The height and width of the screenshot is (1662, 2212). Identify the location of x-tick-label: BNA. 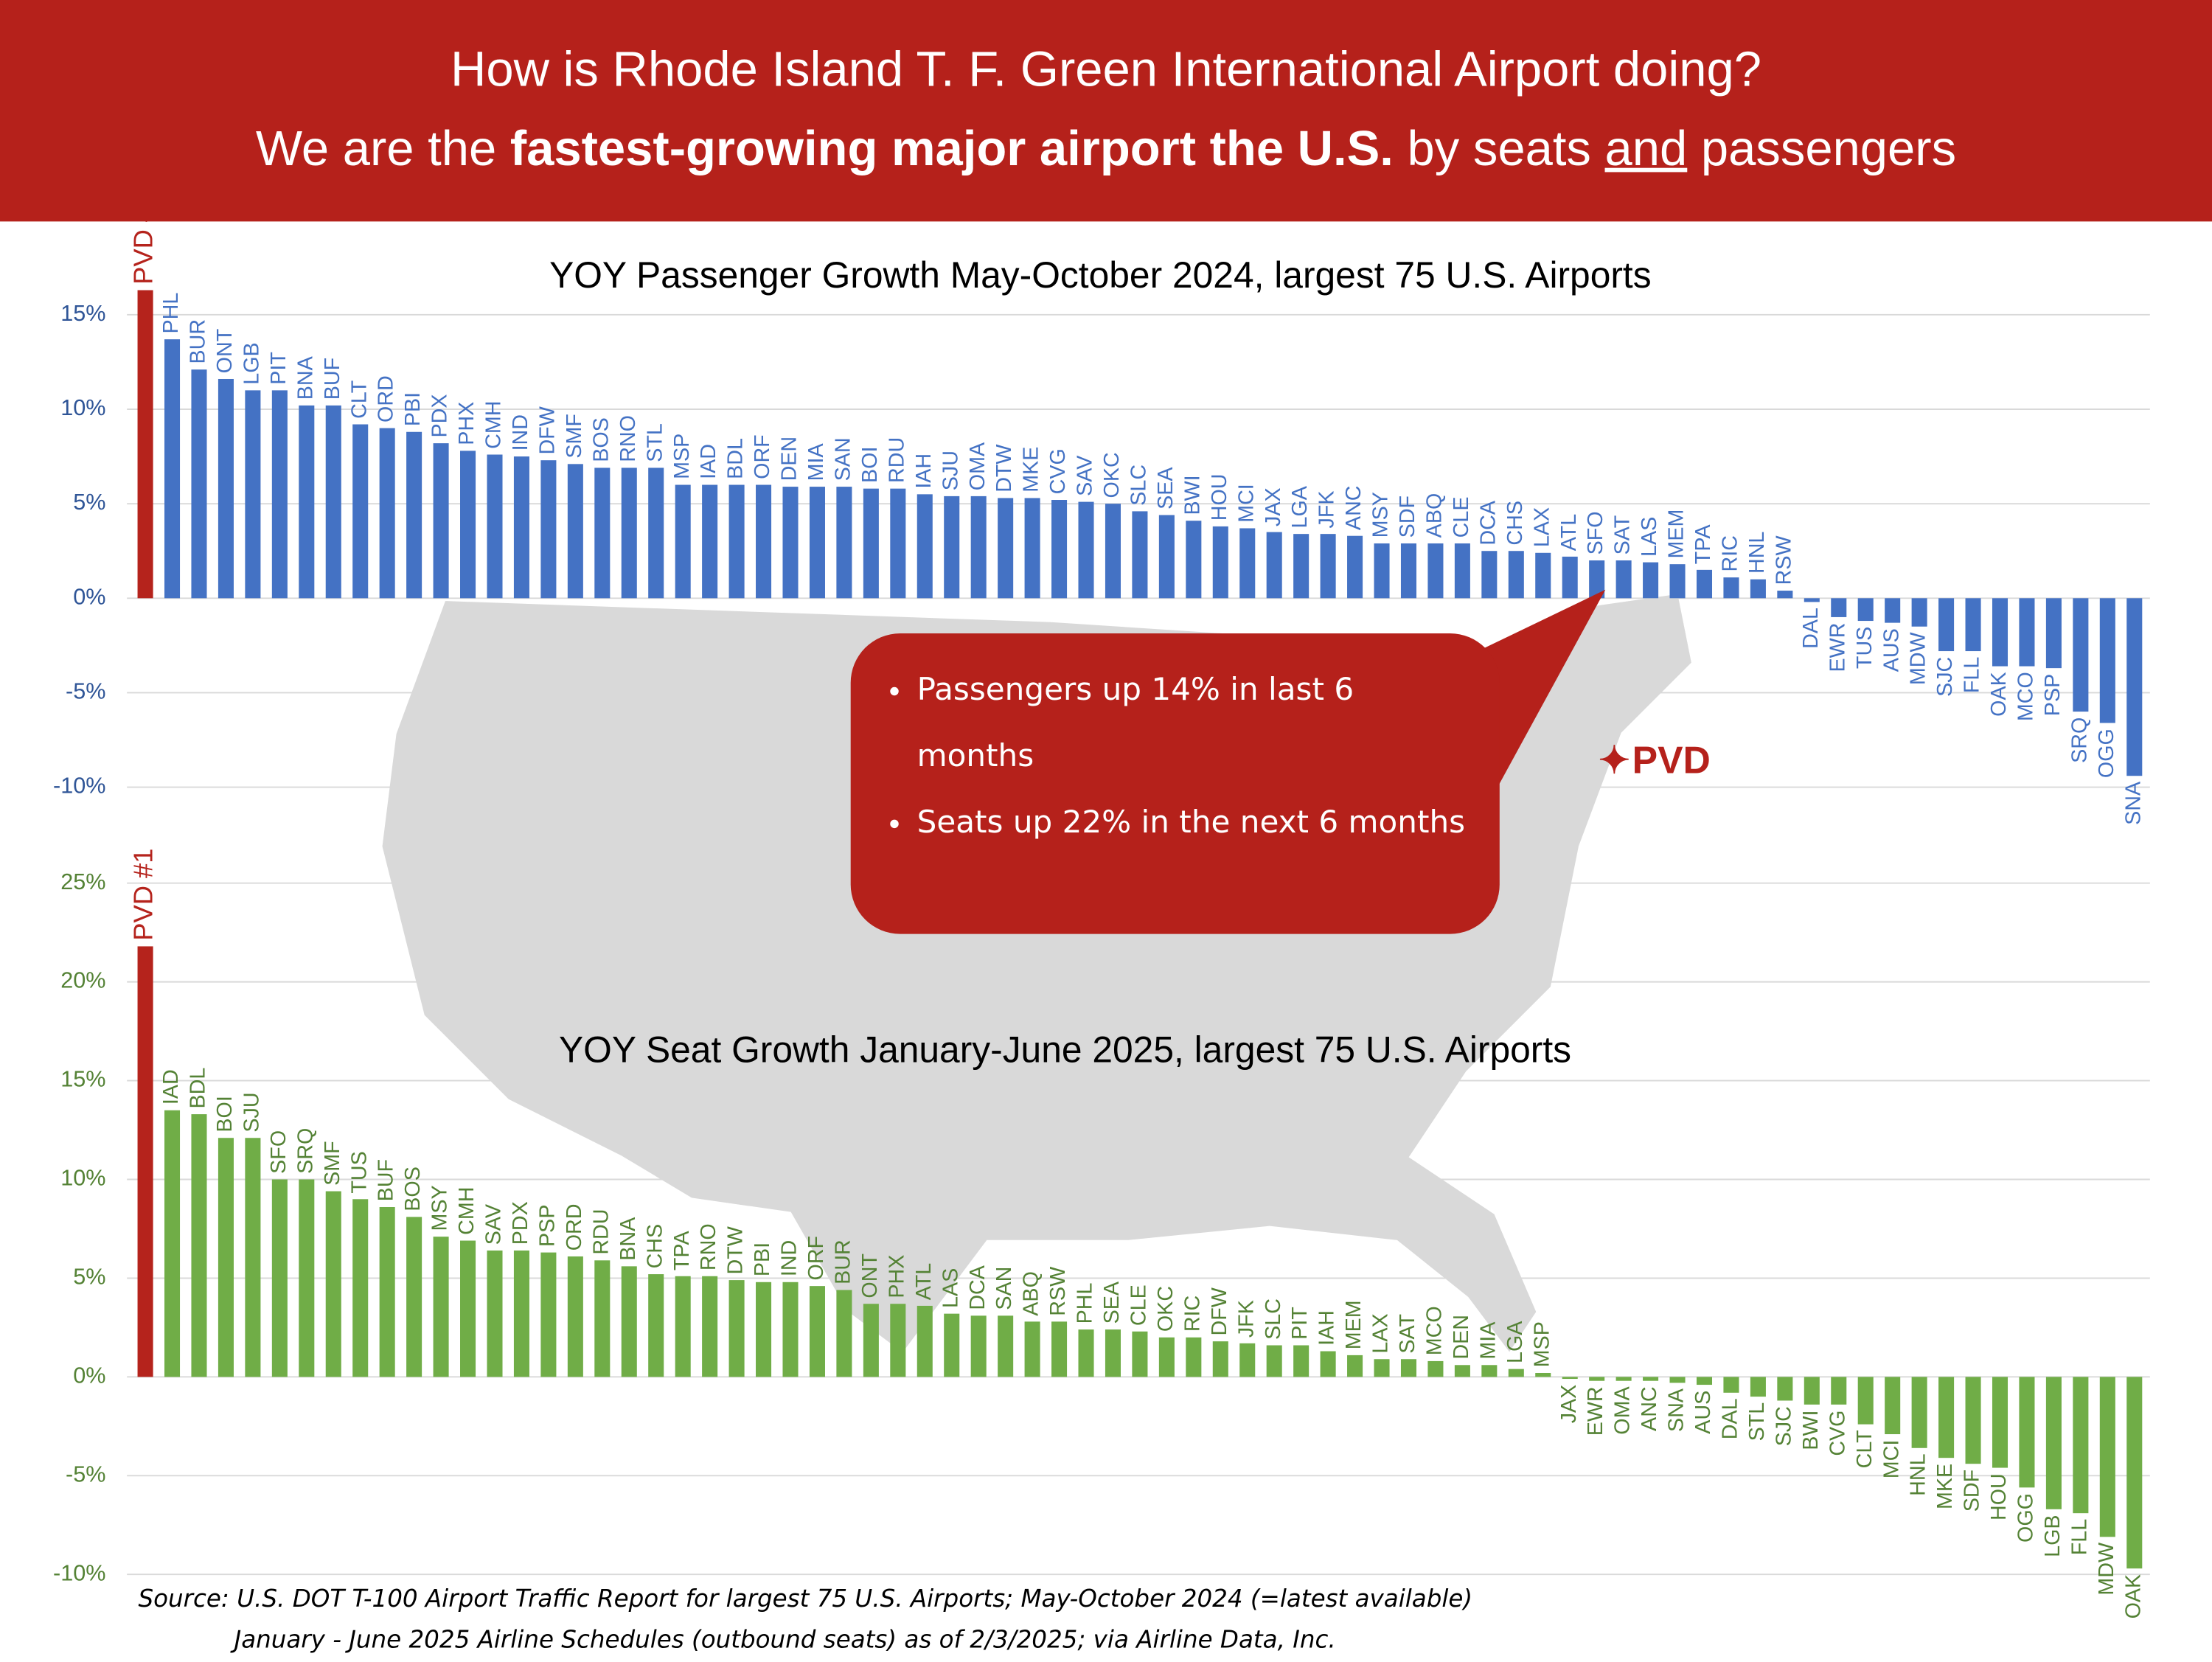
(305, 377).